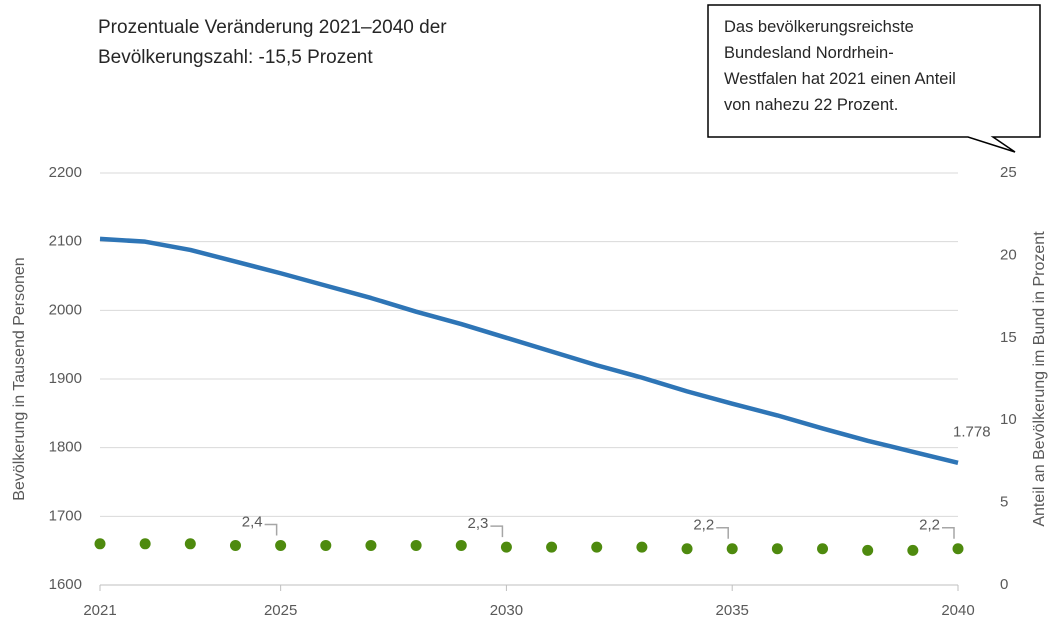  Describe the element at coordinates (1004, 502) in the screenshot. I see `y2-tick-label: 5` at that location.